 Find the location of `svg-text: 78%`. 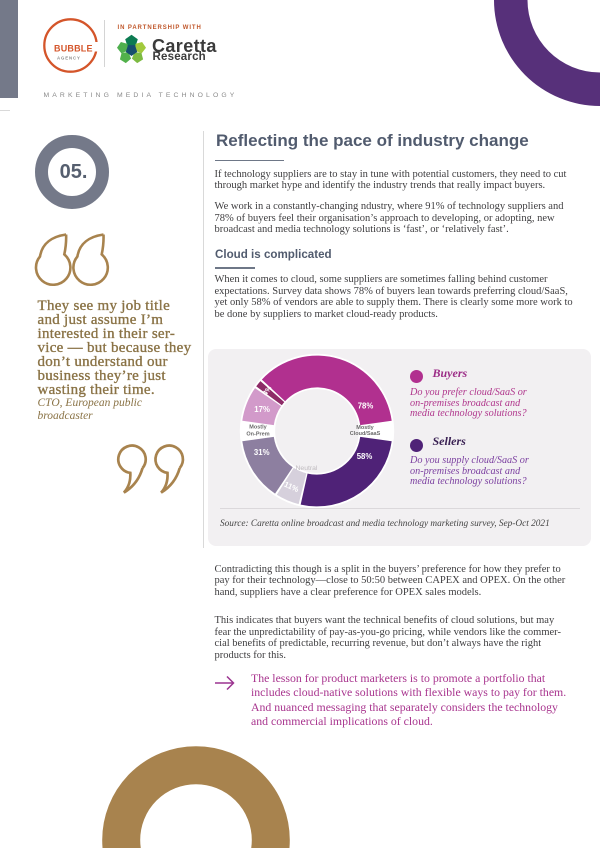

svg-text: 78% is located at coordinates (365, 405).